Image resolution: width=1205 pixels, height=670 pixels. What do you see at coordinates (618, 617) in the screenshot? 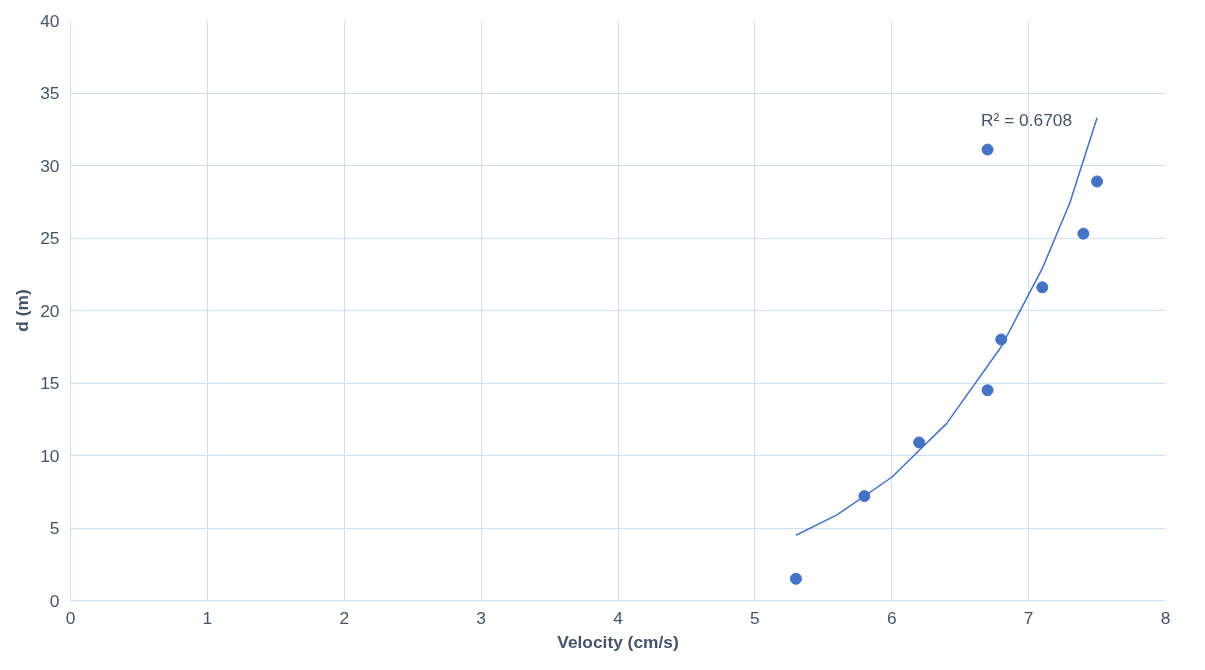
I see `x-tick-label: 4` at bounding box center [618, 617].